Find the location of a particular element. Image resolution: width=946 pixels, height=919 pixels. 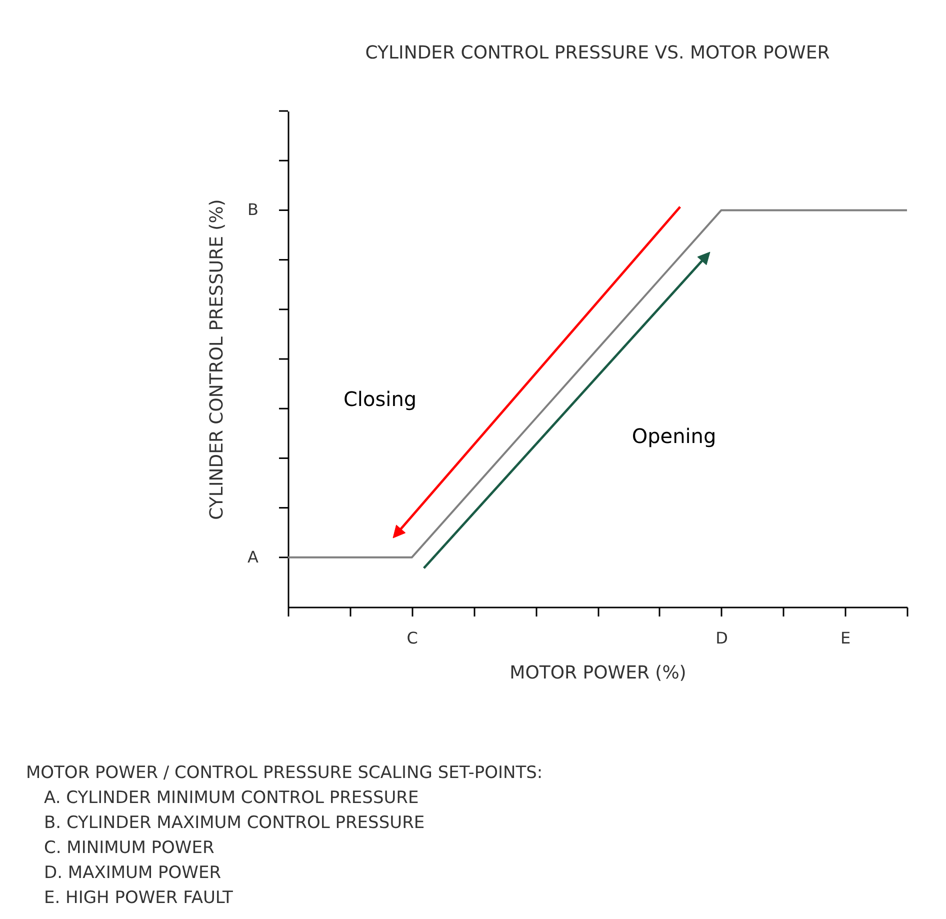

chart-title: CYLINDER CONTROL PRESSURE VS. MOTOR POWER is located at coordinates (597, 53).